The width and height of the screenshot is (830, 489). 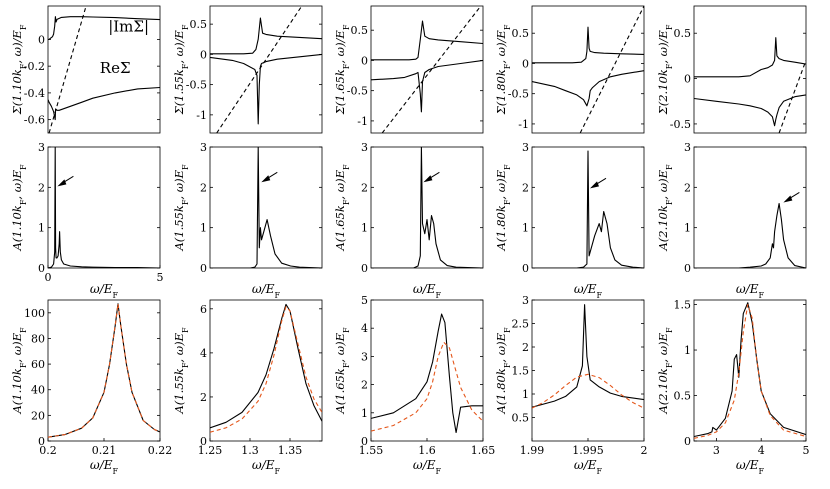 I want to click on y-axis-label: Σ(2.10kF, ω)/EF, so click(x=665, y=69).